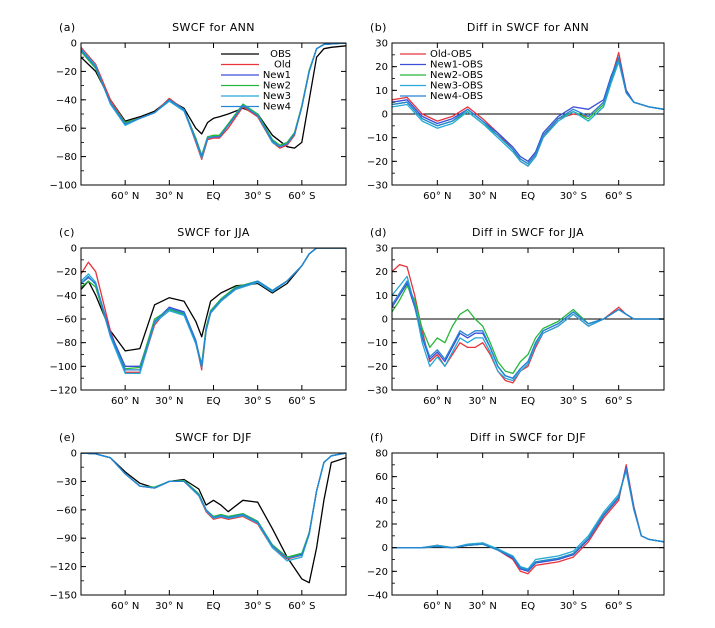  What do you see at coordinates (66, 343) in the screenshot?
I see `y-tick-label: −80` at bounding box center [66, 343].